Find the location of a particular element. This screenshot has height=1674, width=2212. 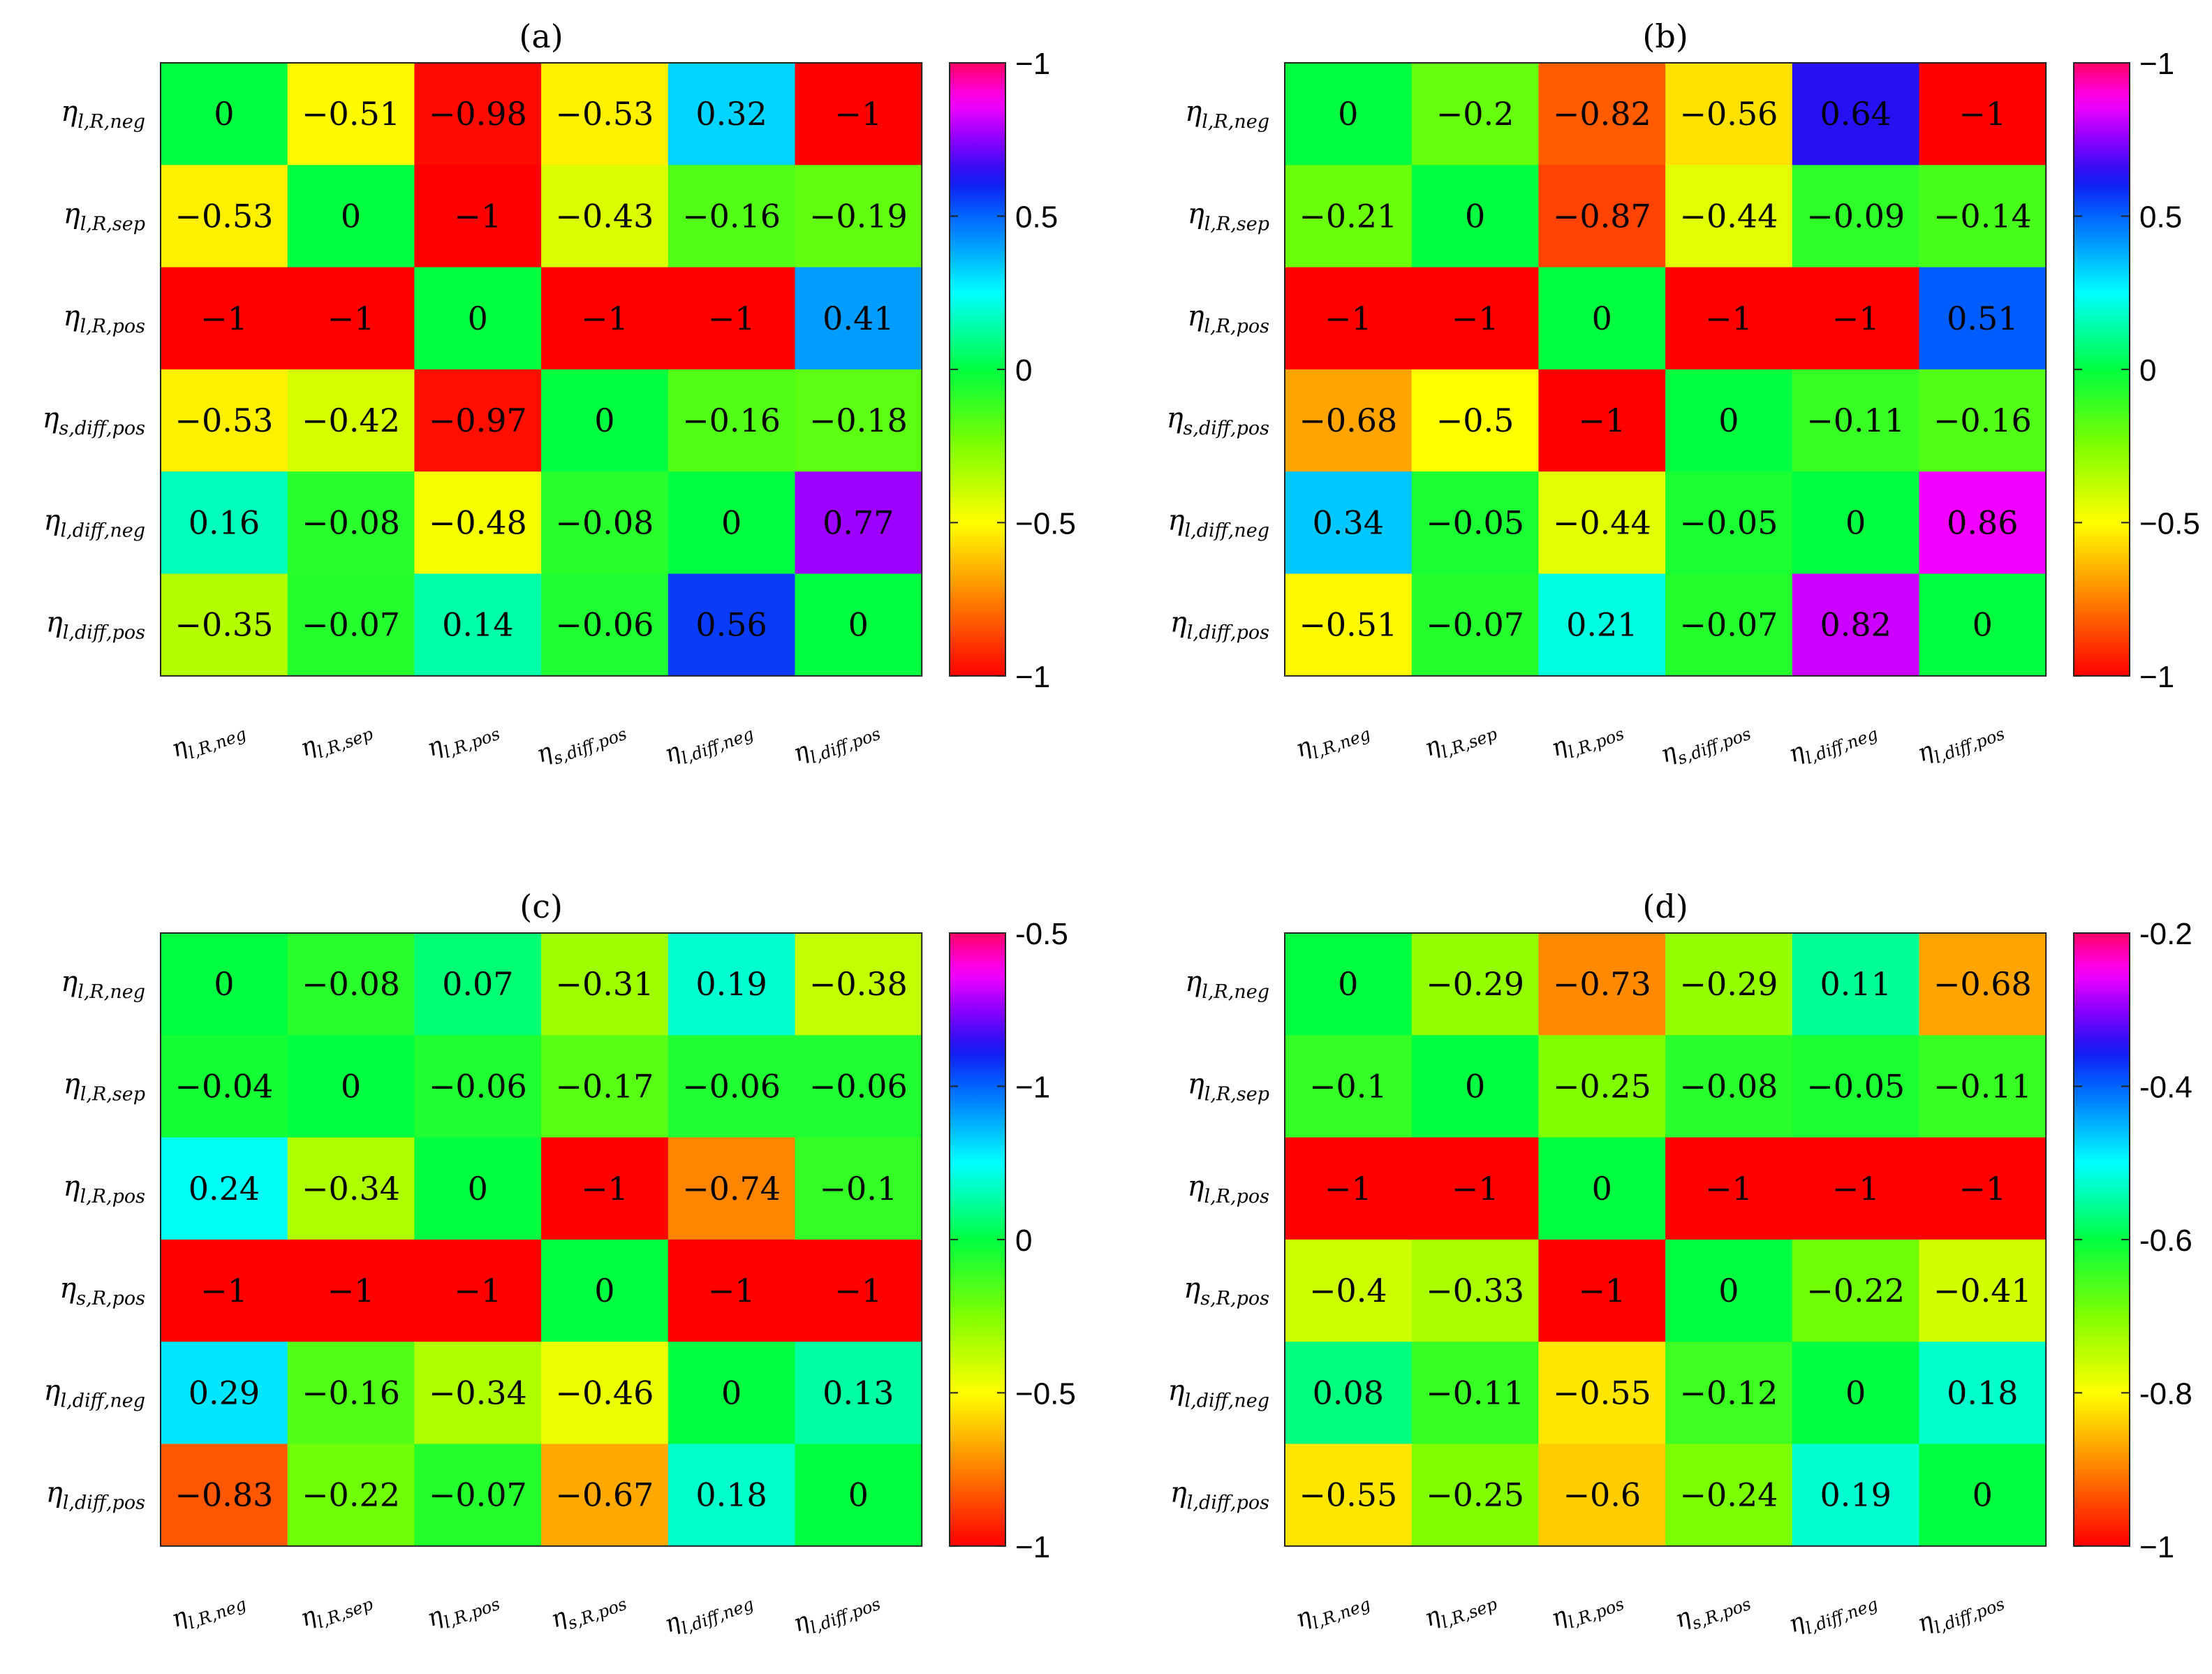

cell-value-r4-c2: −0.42 is located at coordinates (351, 420).